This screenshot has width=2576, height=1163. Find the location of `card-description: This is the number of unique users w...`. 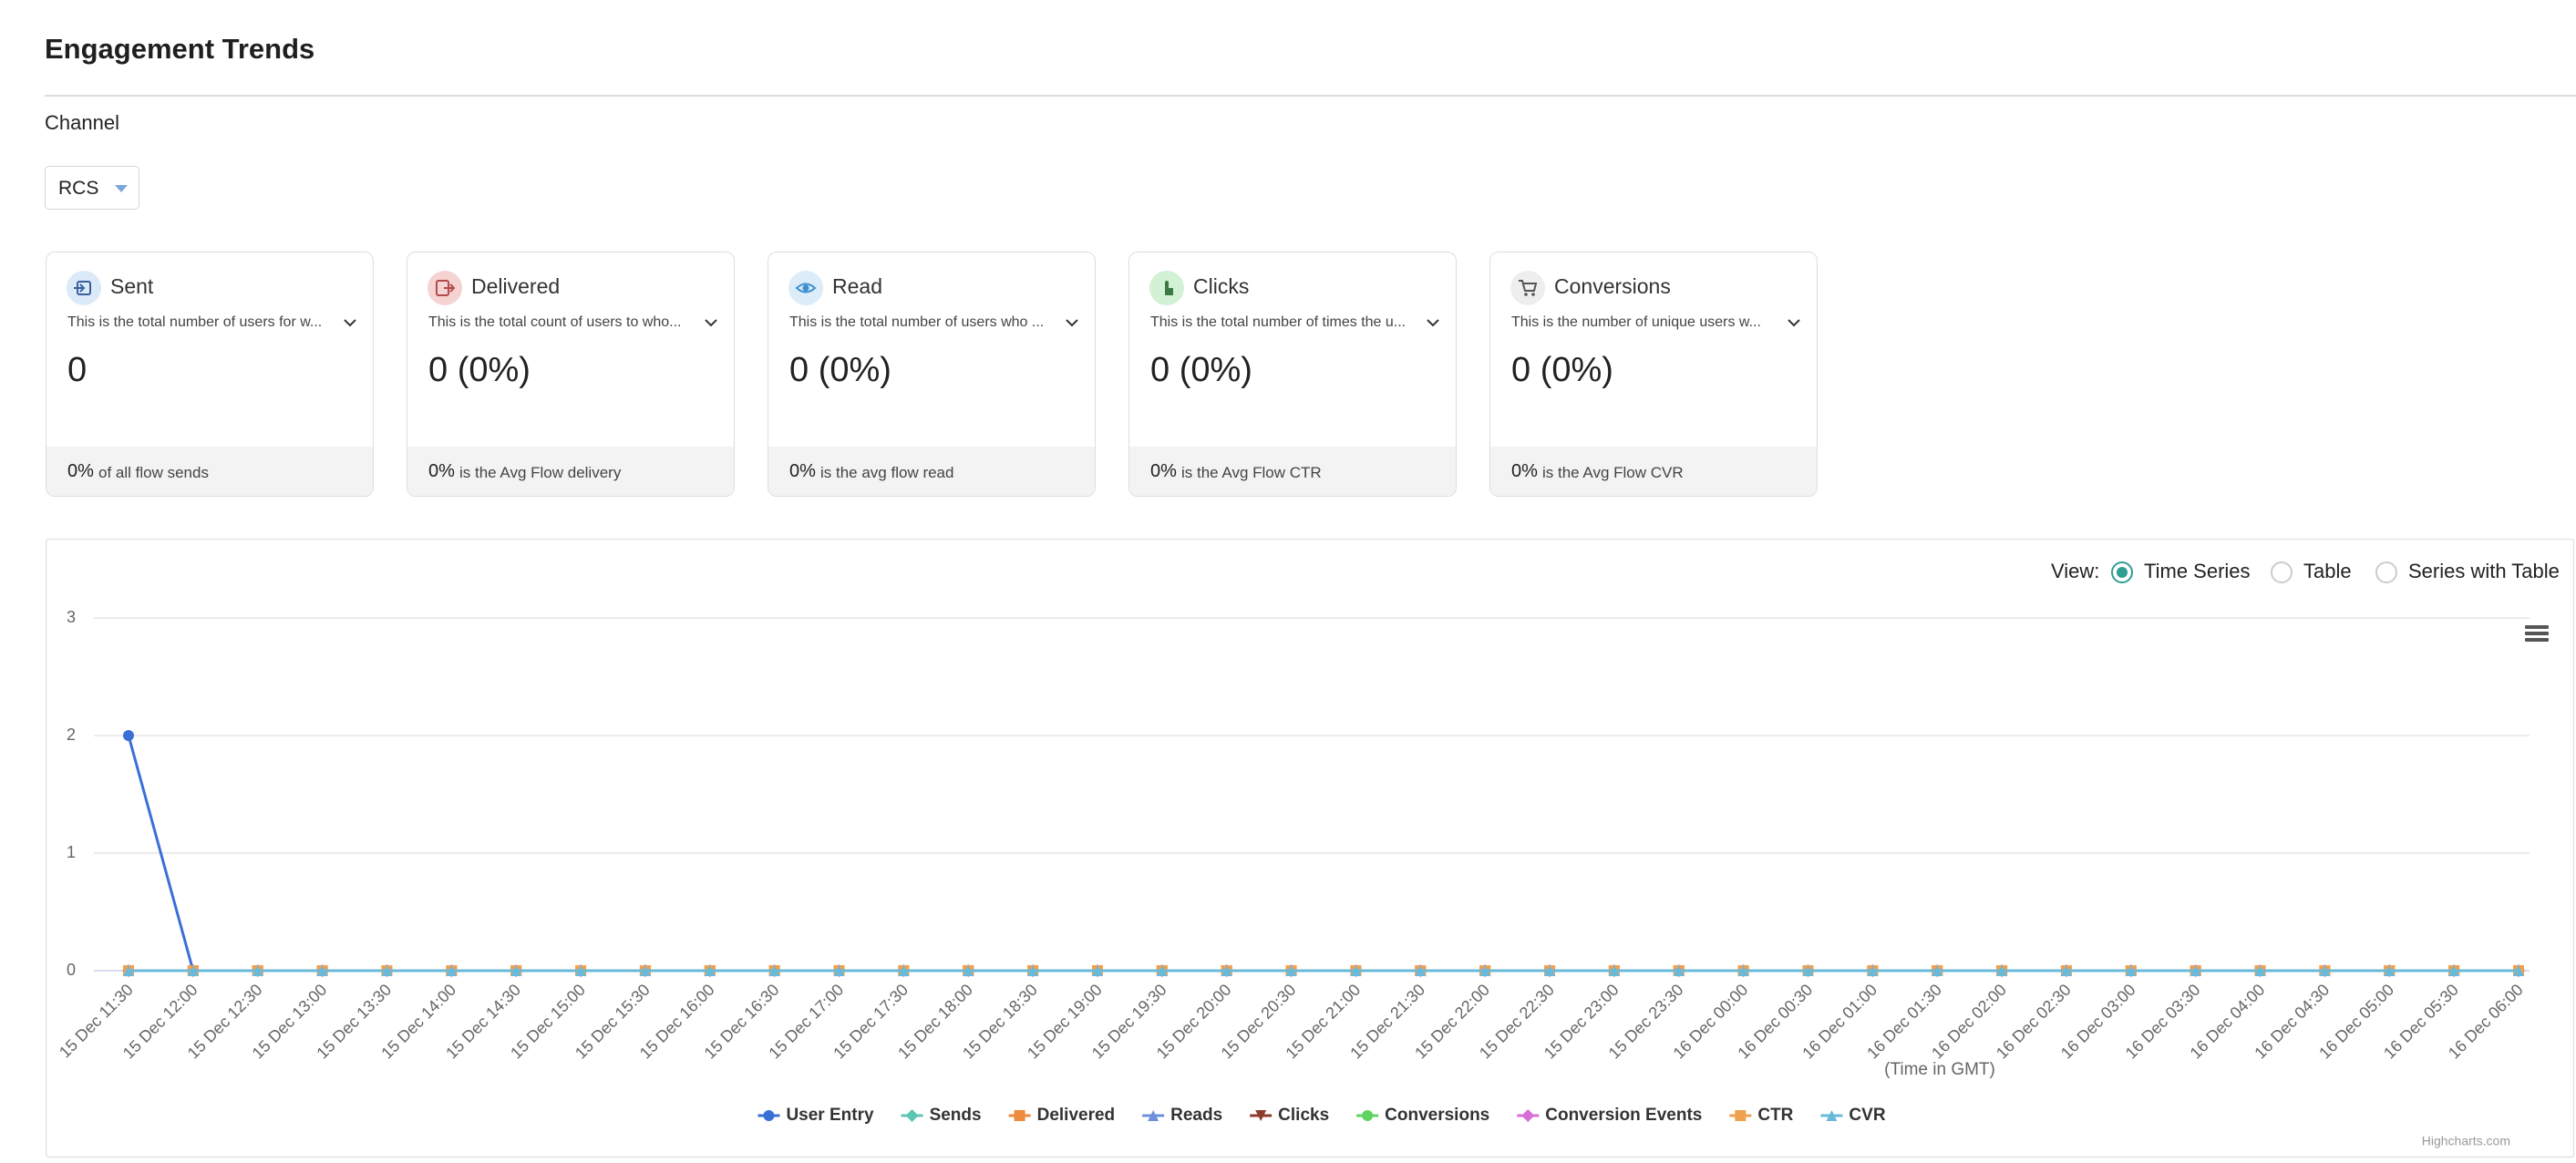

card-description: This is the number of unique users w... is located at coordinates (1636, 322).